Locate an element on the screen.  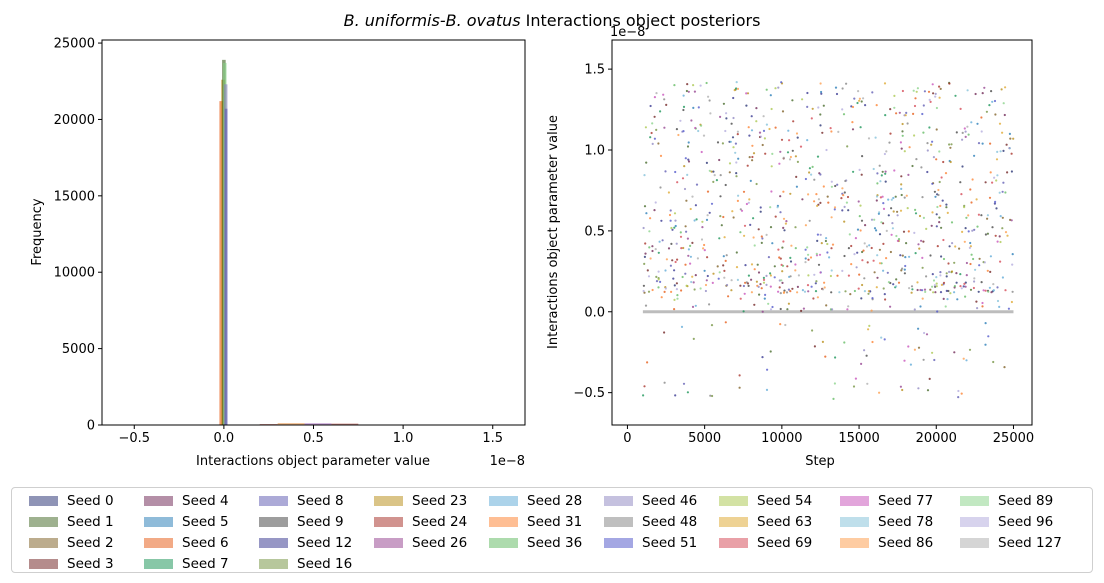
scatter-y-offset: 1e−8 is located at coordinates (627, 32).